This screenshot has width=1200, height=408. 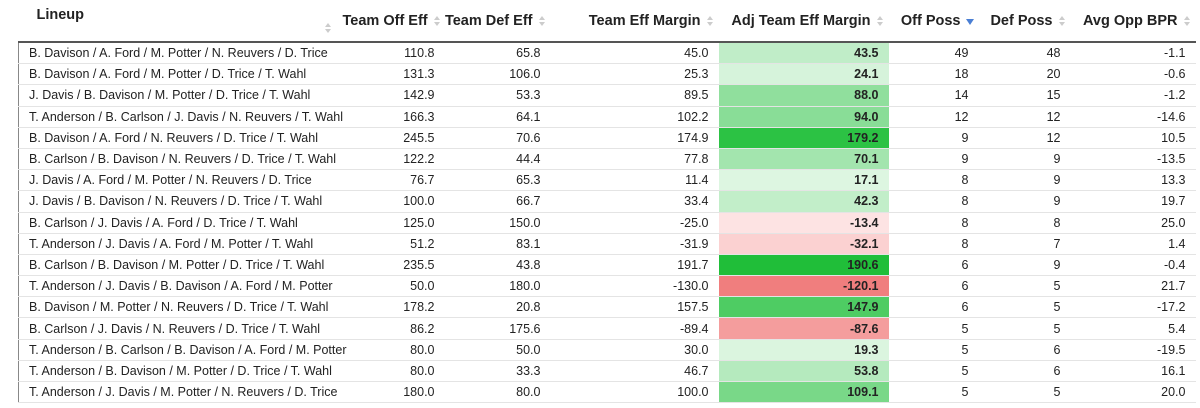 What do you see at coordinates (803, 180) in the screenshot?
I see `stat-cell: 17.1` at bounding box center [803, 180].